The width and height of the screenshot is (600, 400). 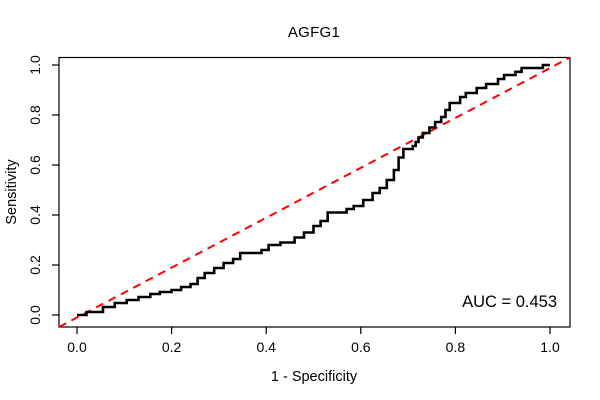 What do you see at coordinates (456, 347) in the screenshot?
I see `x-tick-label: 0.8` at bounding box center [456, 347].